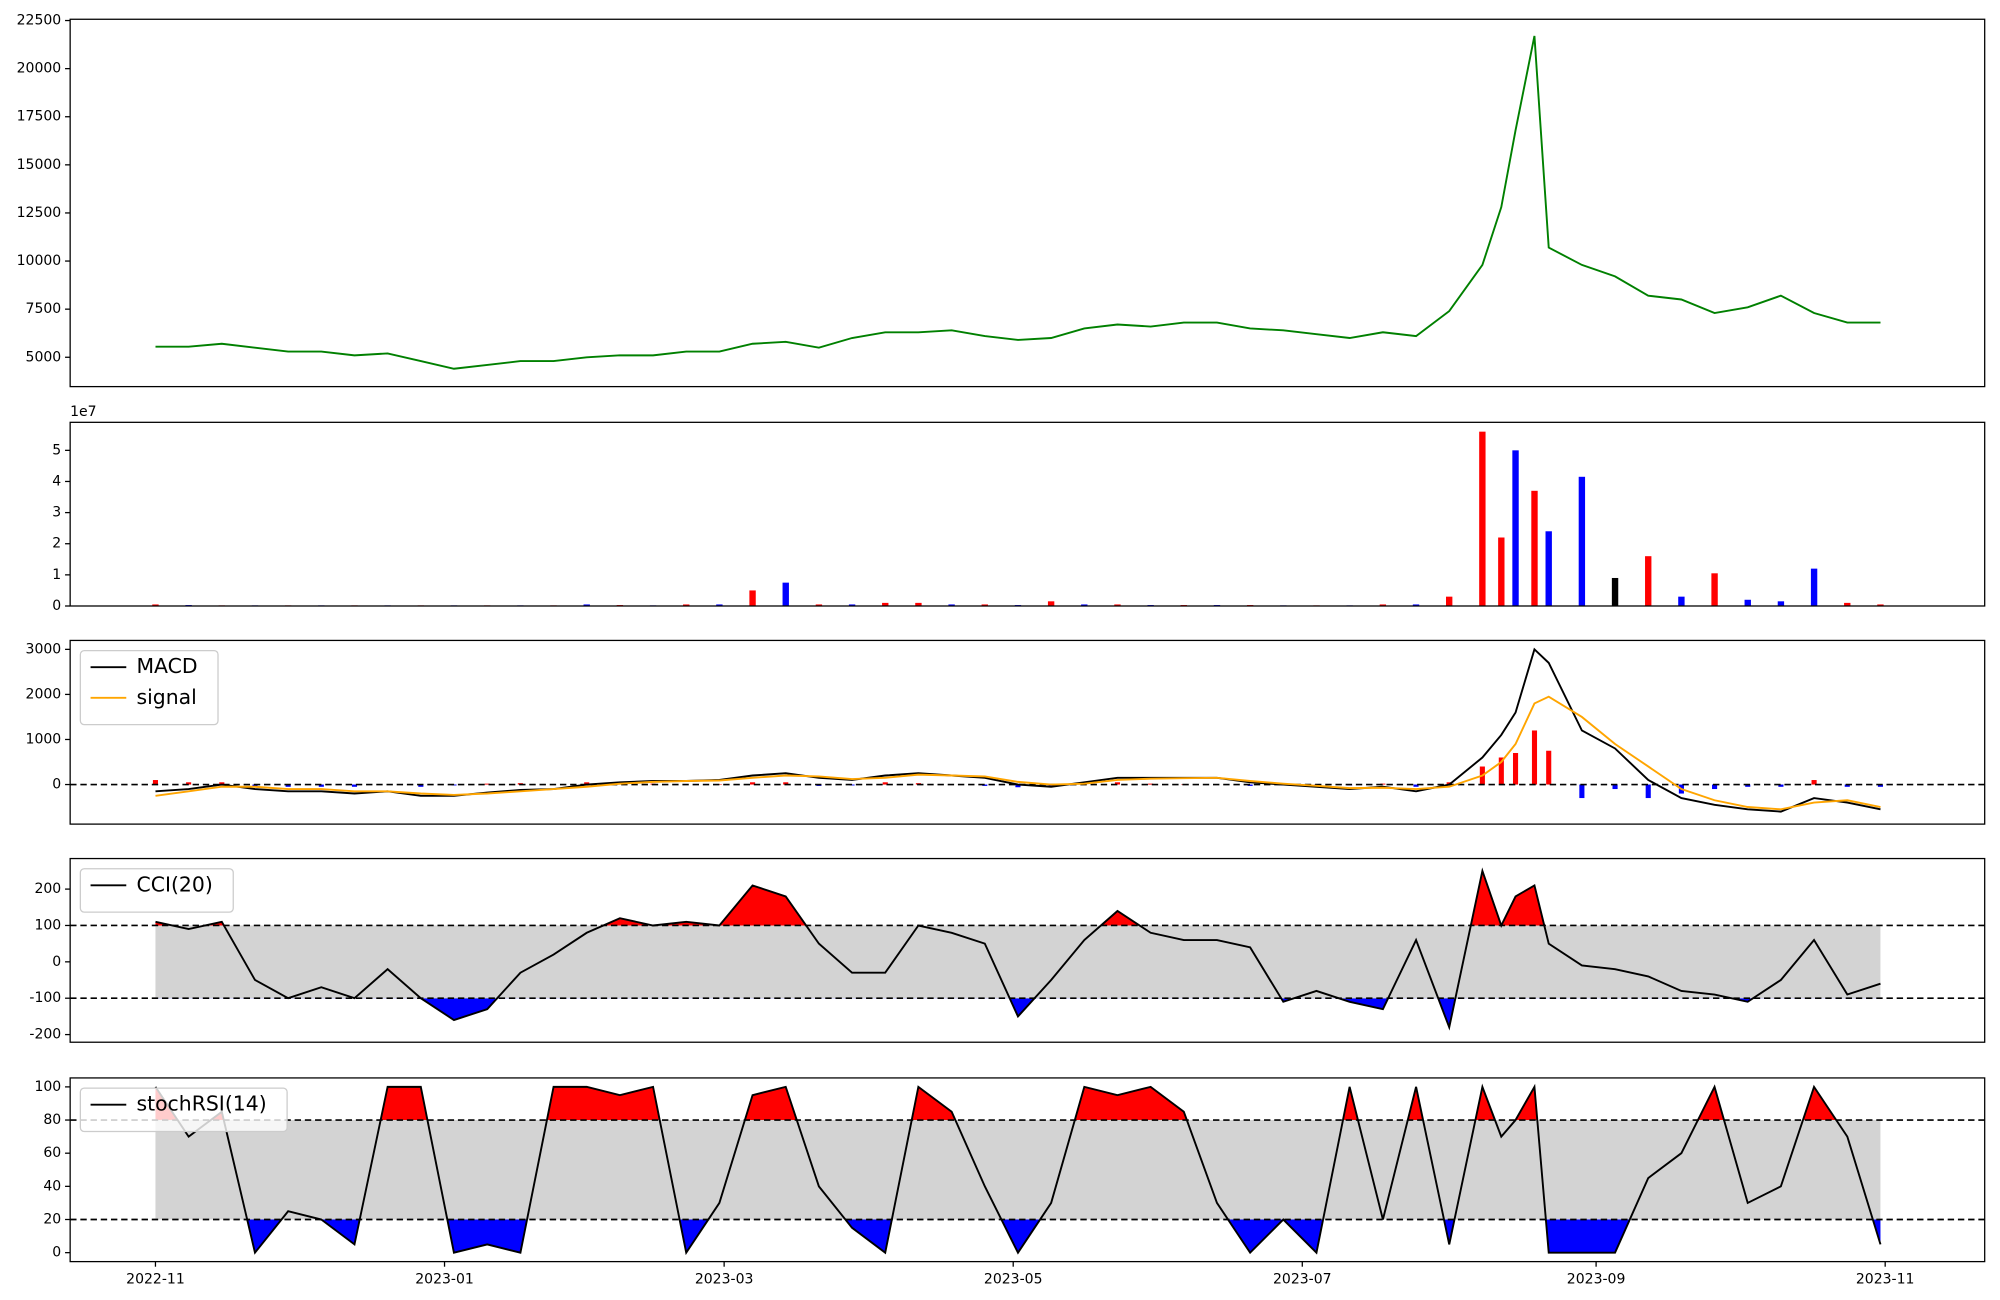  I want to click on y-tick-label: 80, so click(52, 1120).